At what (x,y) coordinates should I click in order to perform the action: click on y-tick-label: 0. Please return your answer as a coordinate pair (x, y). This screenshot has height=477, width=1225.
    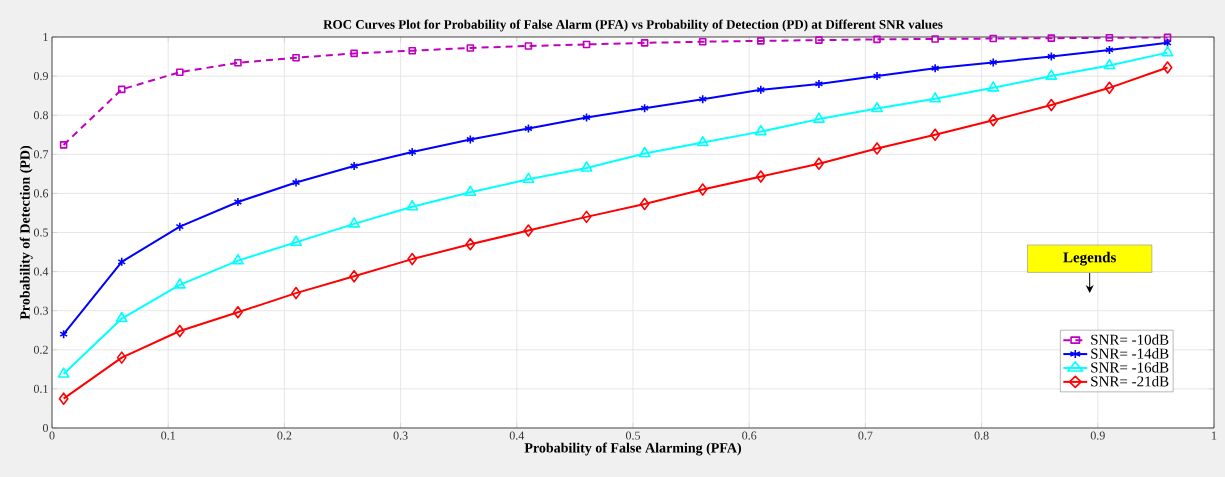
    Looking at the image, I should click on (45, 428).